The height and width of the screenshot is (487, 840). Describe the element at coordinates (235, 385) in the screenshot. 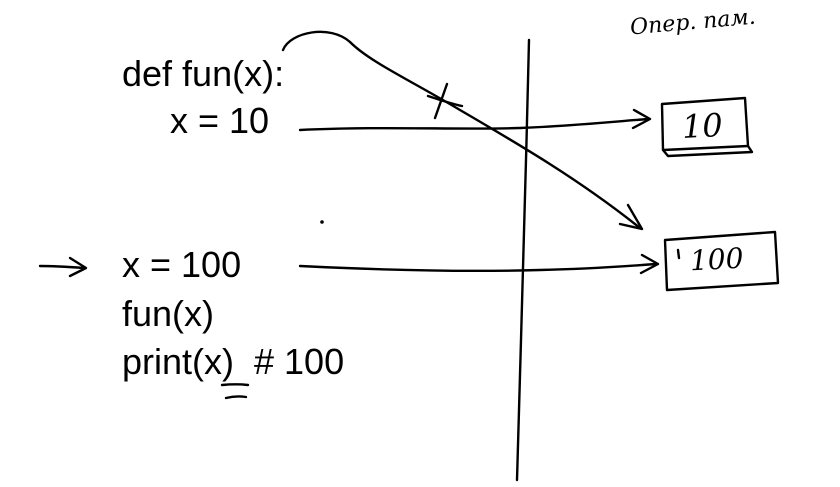

I see `print-x-underline` at that location.